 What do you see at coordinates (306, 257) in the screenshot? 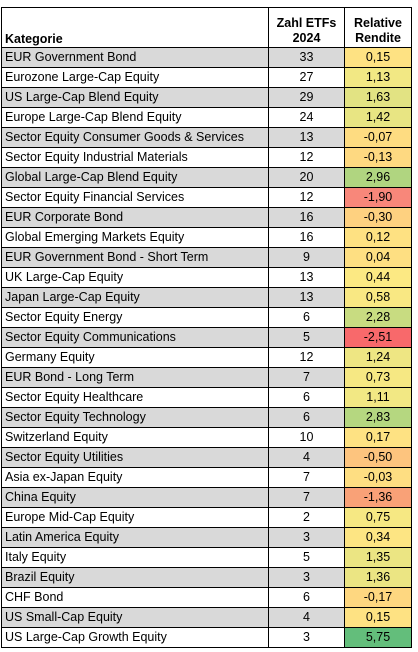
I see `etf-count-cell: 9` at bounding box center [306, 257].